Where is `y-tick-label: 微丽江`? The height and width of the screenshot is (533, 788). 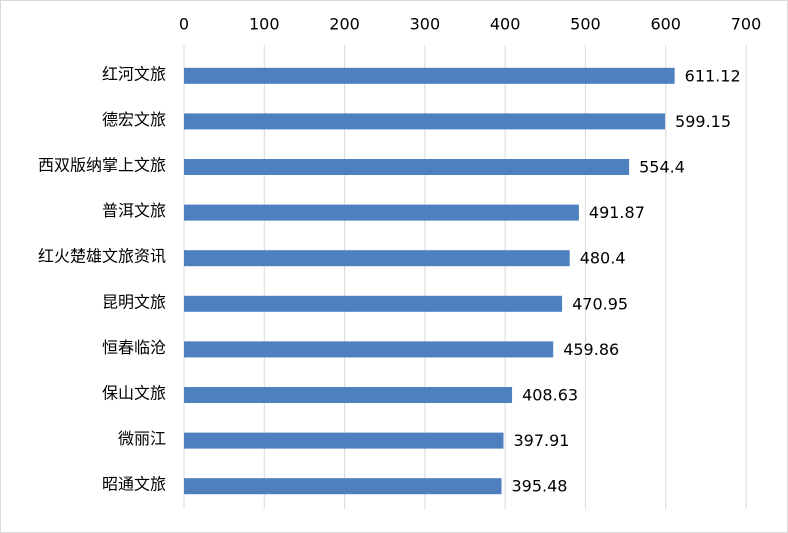
y-tick-label: 微丽江 is located at coordinates (142, 438).